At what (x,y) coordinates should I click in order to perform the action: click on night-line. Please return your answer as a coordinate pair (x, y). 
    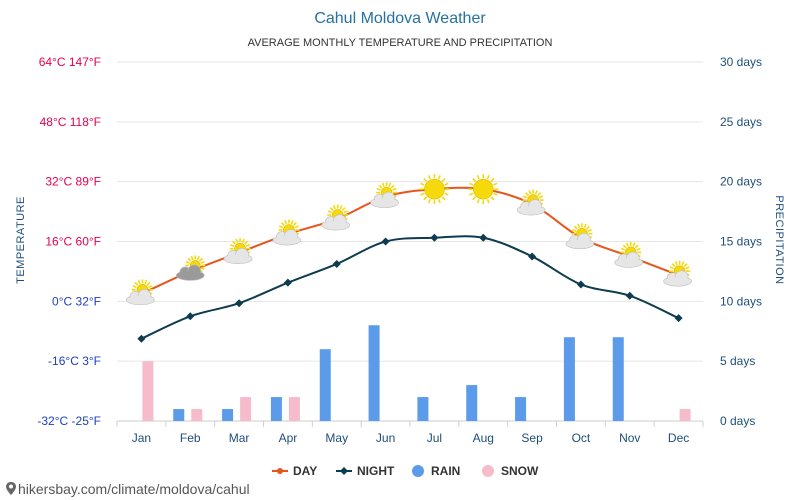
    Looking at the image, I should click on (410, 287).